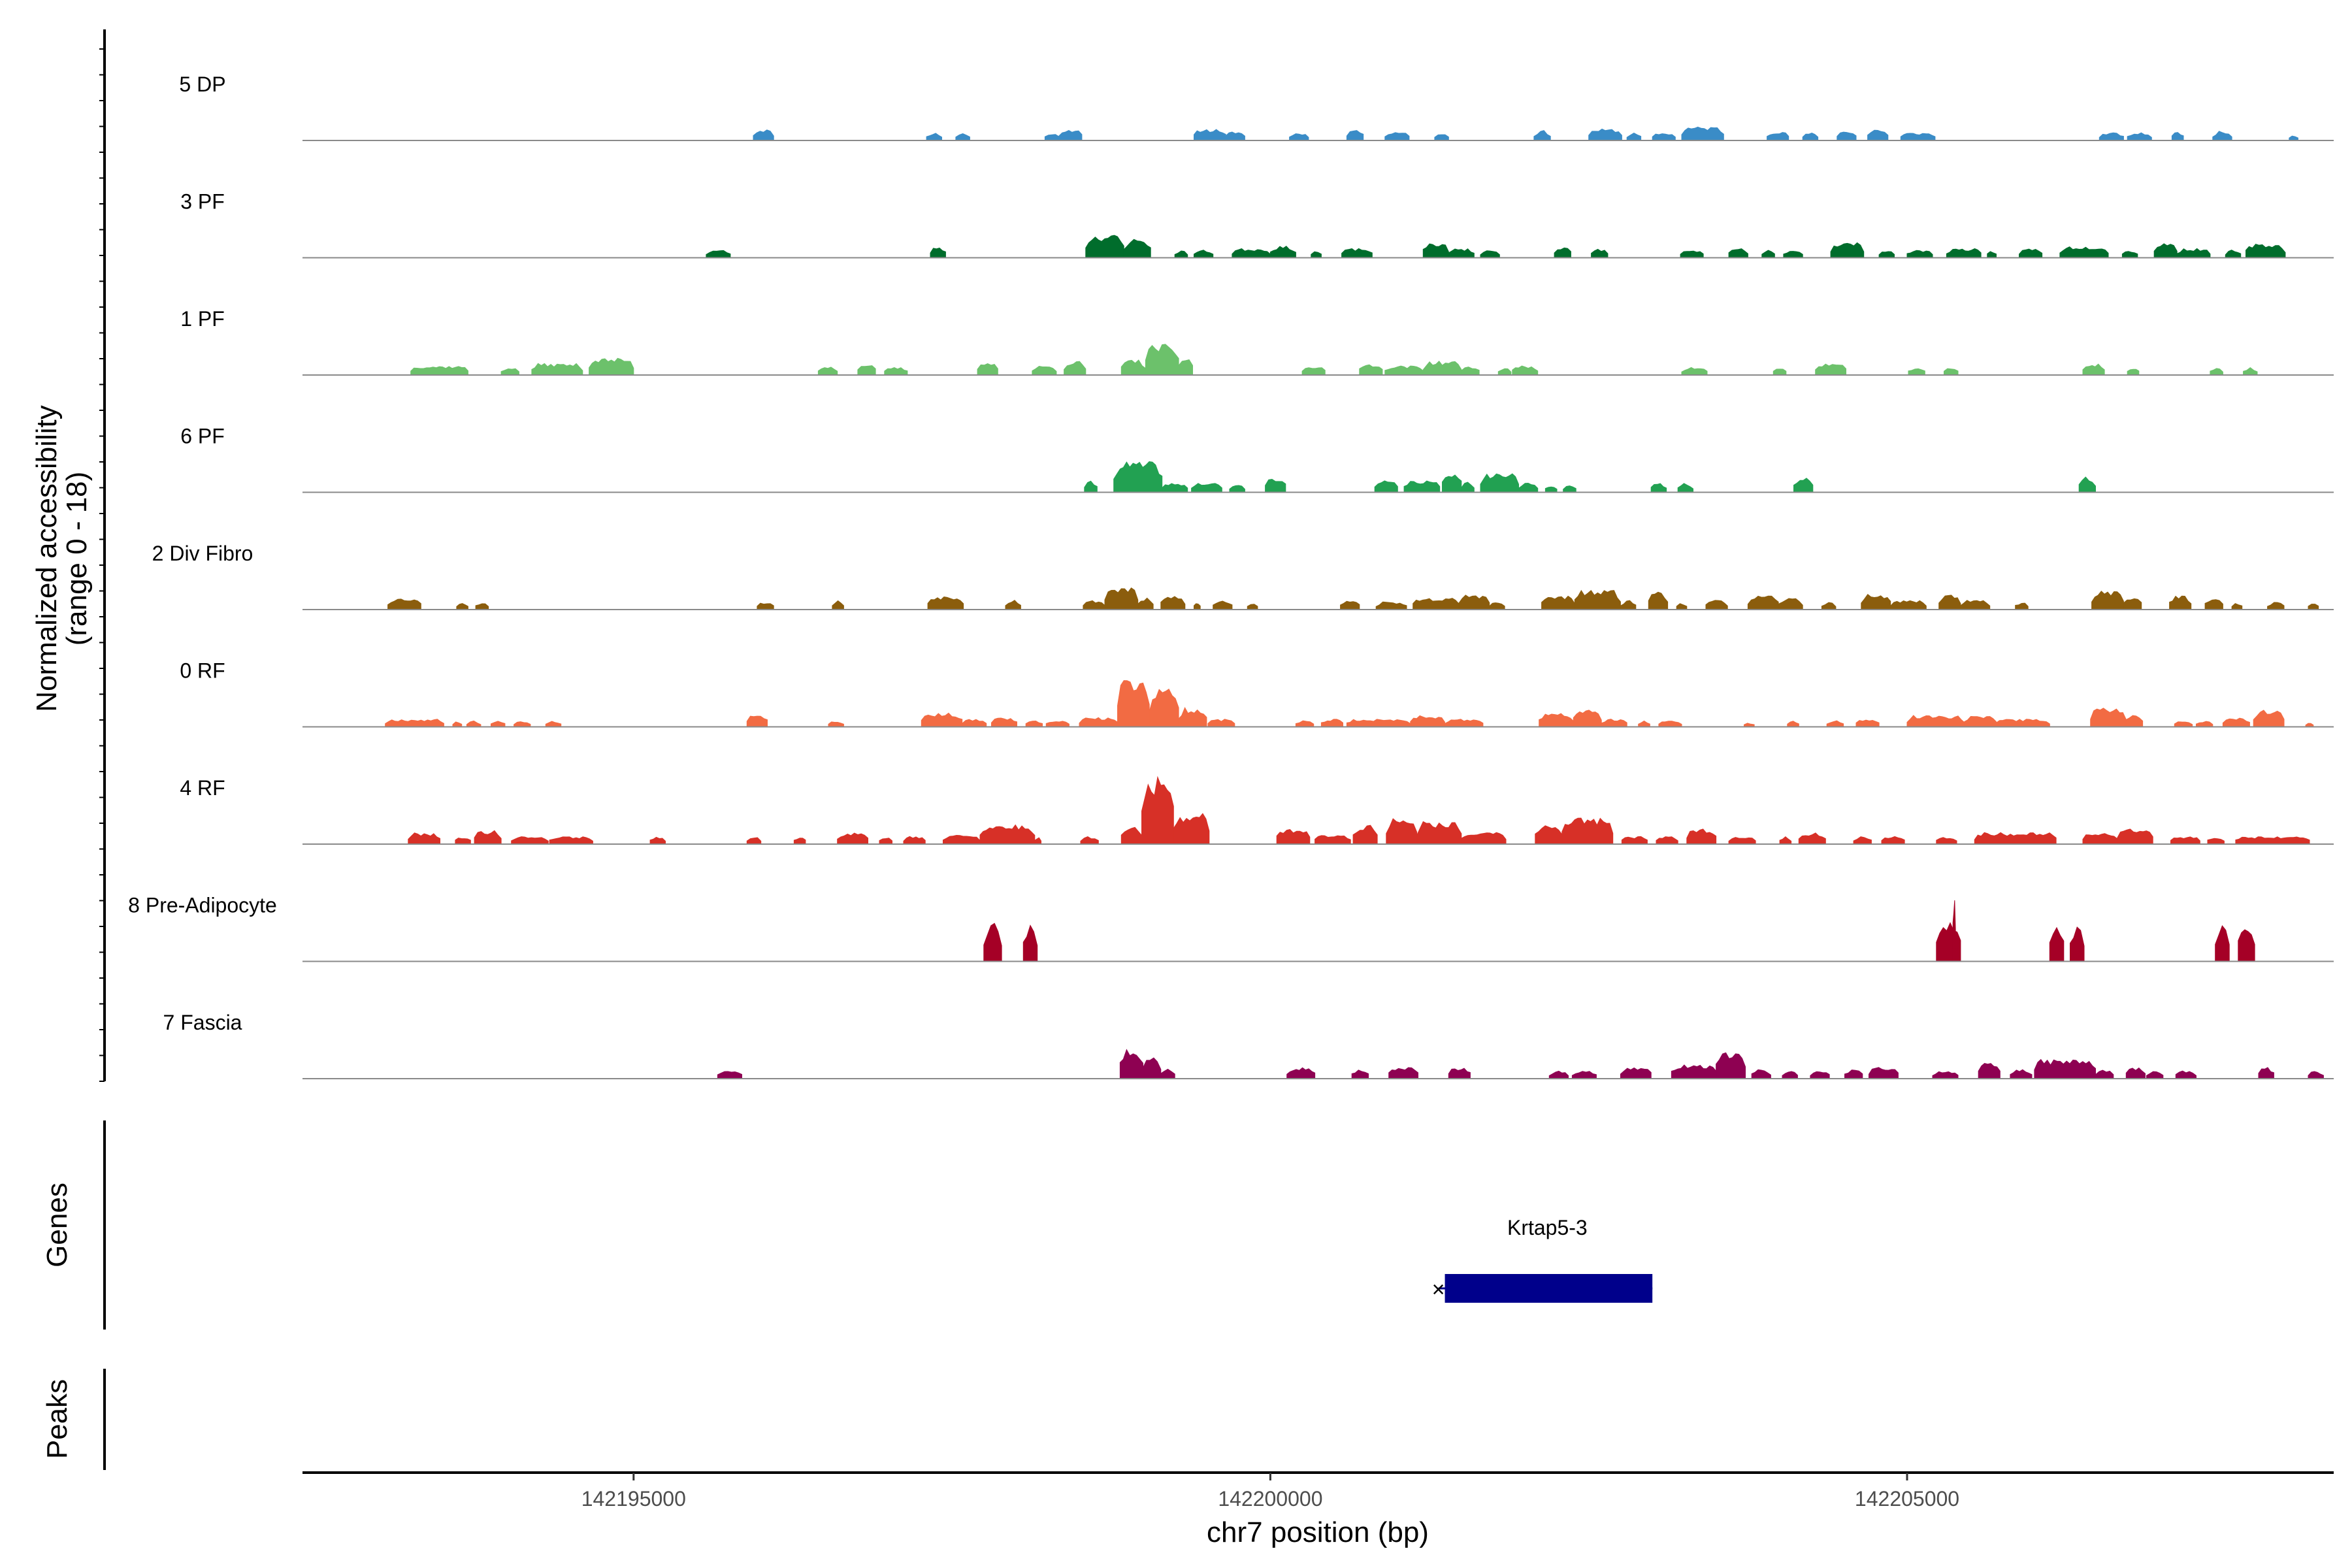 This screenshot has width=2352, height=1568. Describe the element at coordinates (57, 1225) in the screenshot. I see `genes-panel-title: Genes` at that location.